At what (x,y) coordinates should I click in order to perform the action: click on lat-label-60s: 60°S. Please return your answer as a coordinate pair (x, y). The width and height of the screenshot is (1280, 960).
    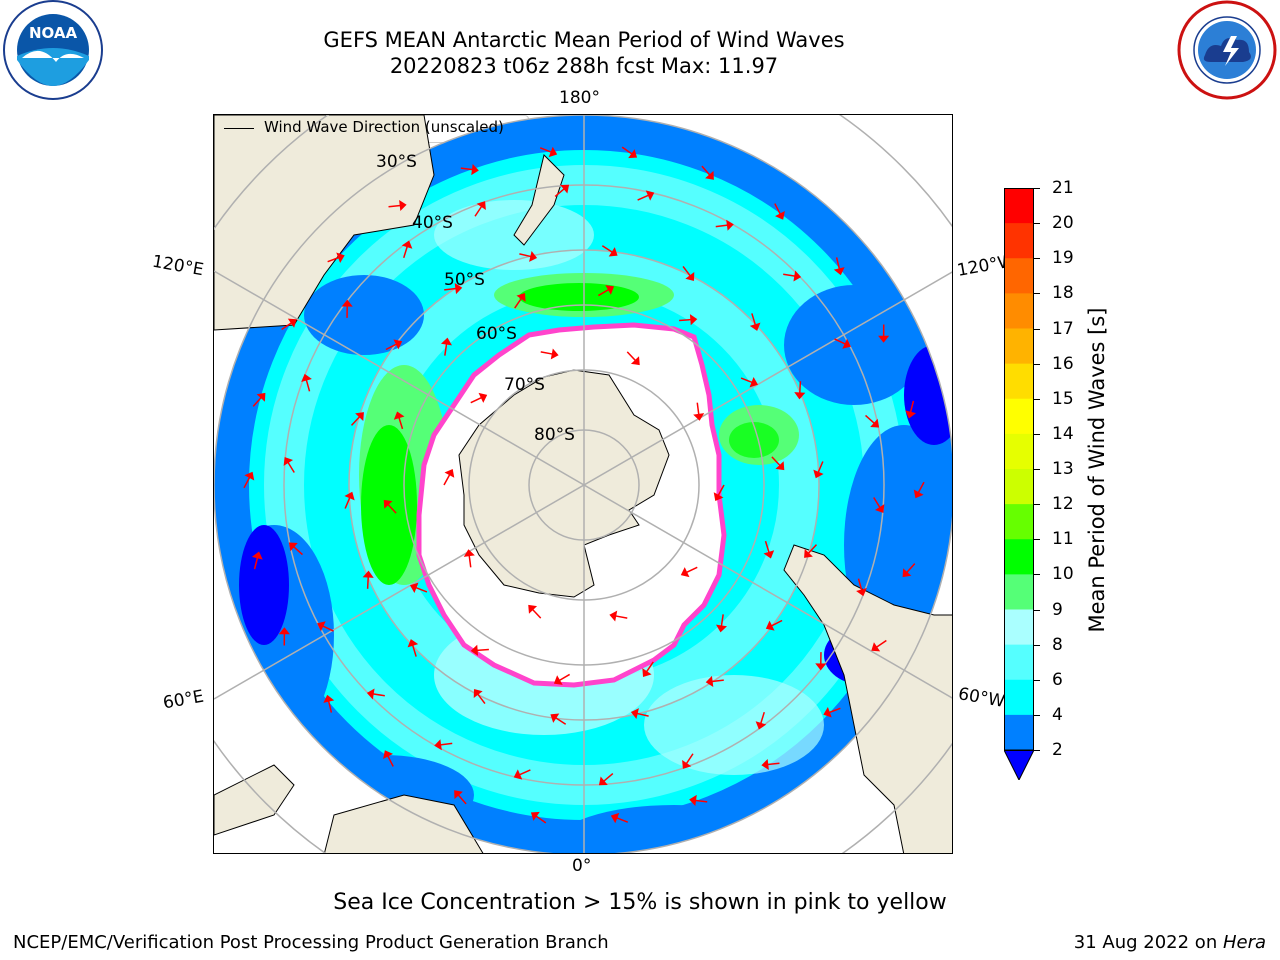
    Looking at the image, I should click on (496, 334).